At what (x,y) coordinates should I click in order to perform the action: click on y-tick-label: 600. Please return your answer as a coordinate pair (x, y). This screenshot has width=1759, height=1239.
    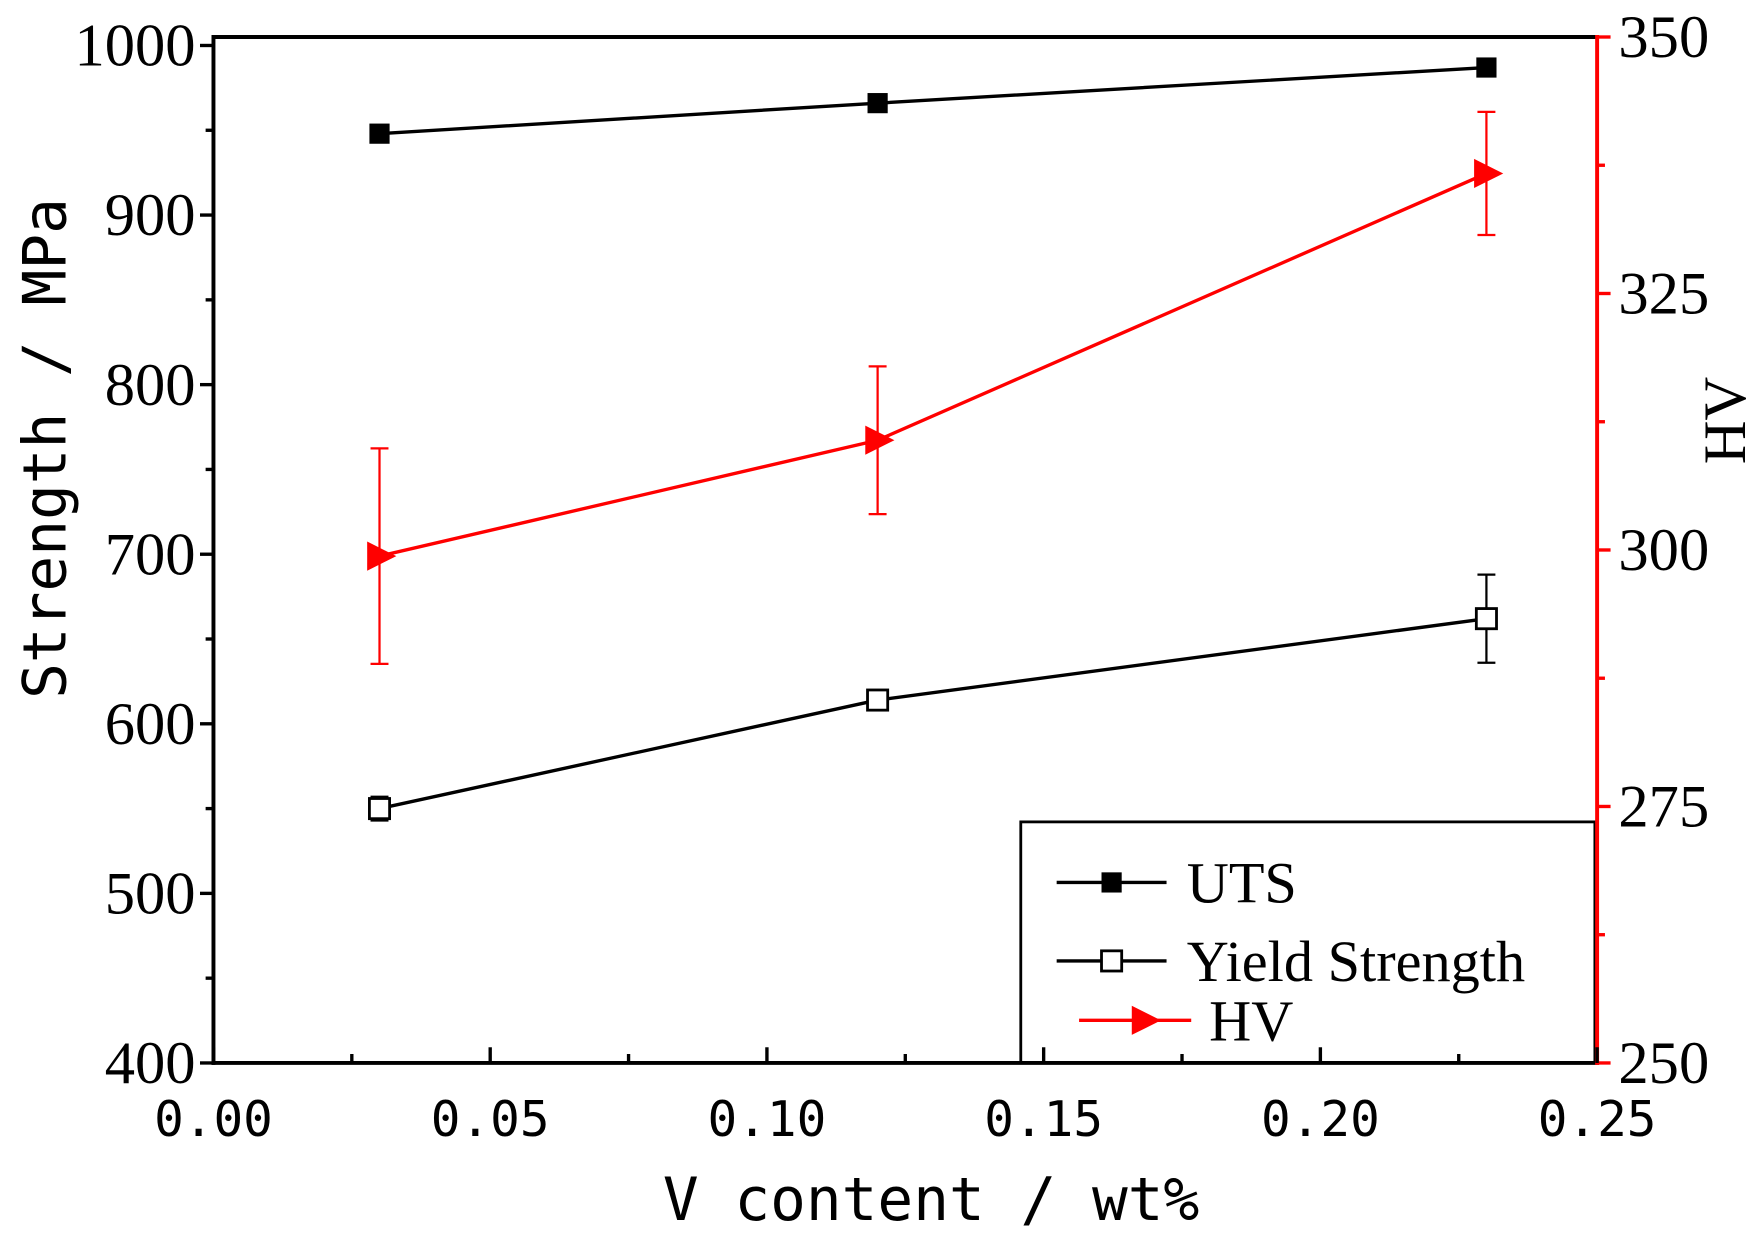
    Looking at the image, I should click on (150, 724).